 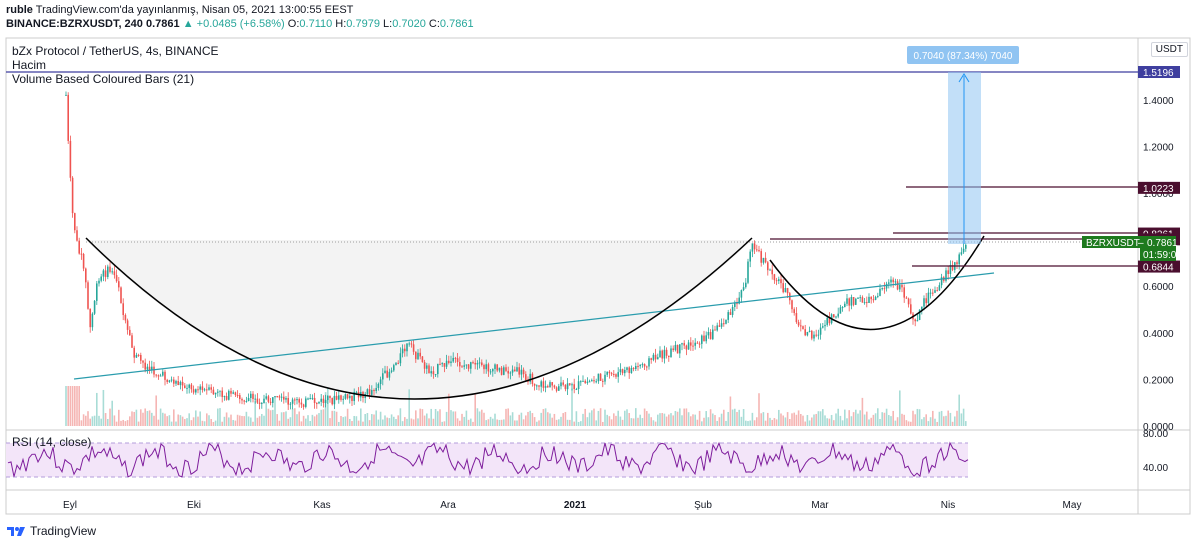 What do you see at coordinates (1113, 243) in the screenshot?
I see `ticker-name: BZRXUSDT` at bounding box center [1113, 243].